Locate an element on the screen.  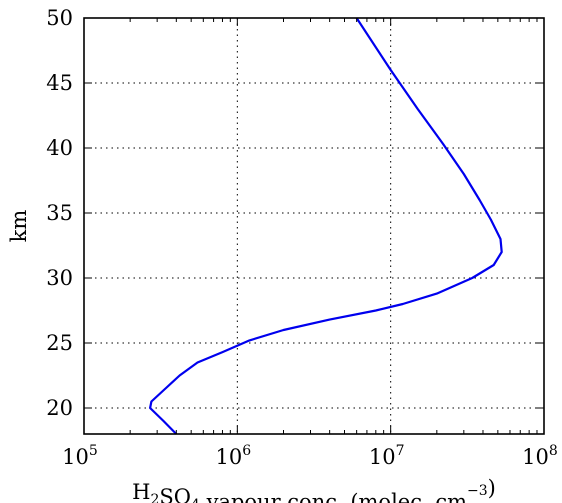
y-tick-label: 20 is located at coordinates (59, 408).